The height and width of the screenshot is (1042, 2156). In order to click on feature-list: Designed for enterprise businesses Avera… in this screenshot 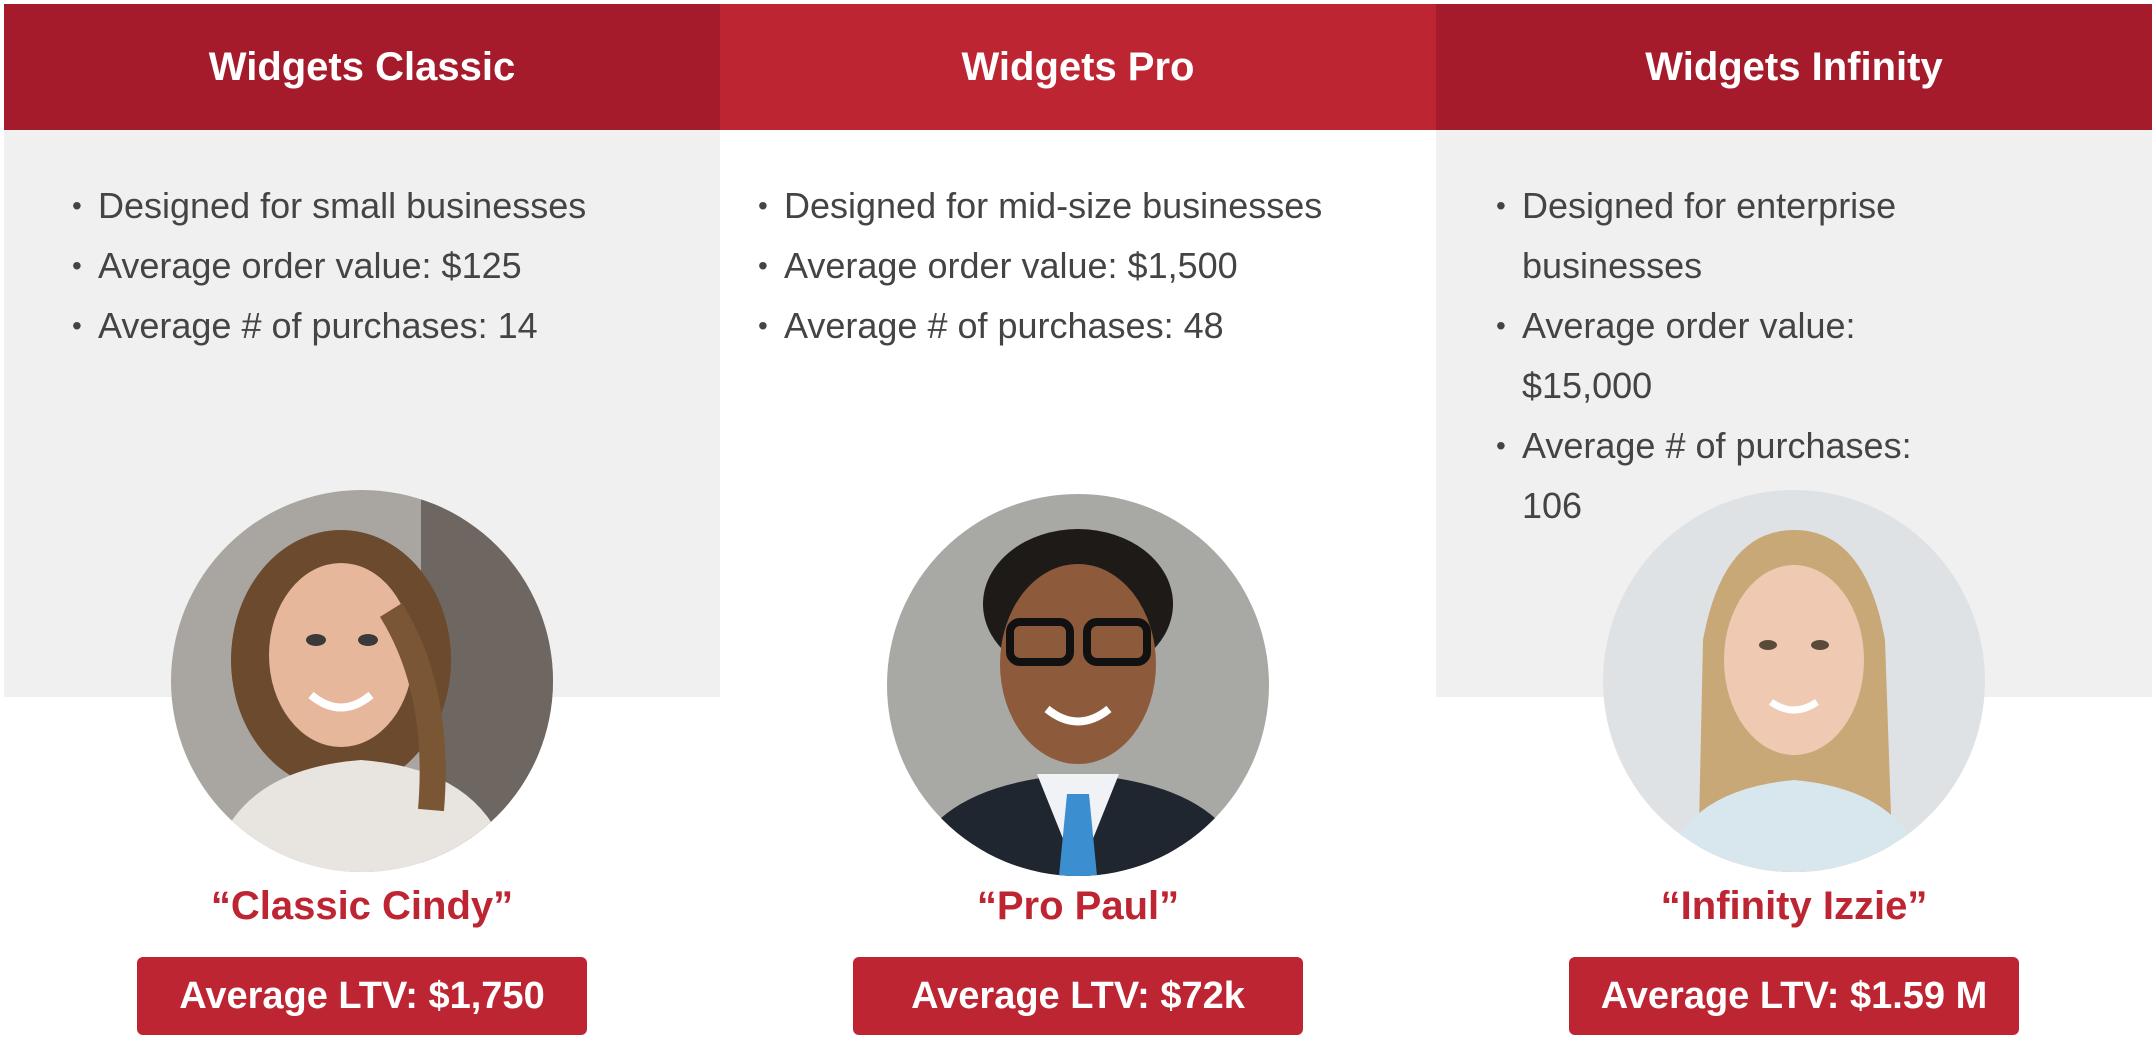, I will do `click(1726, 356)`.